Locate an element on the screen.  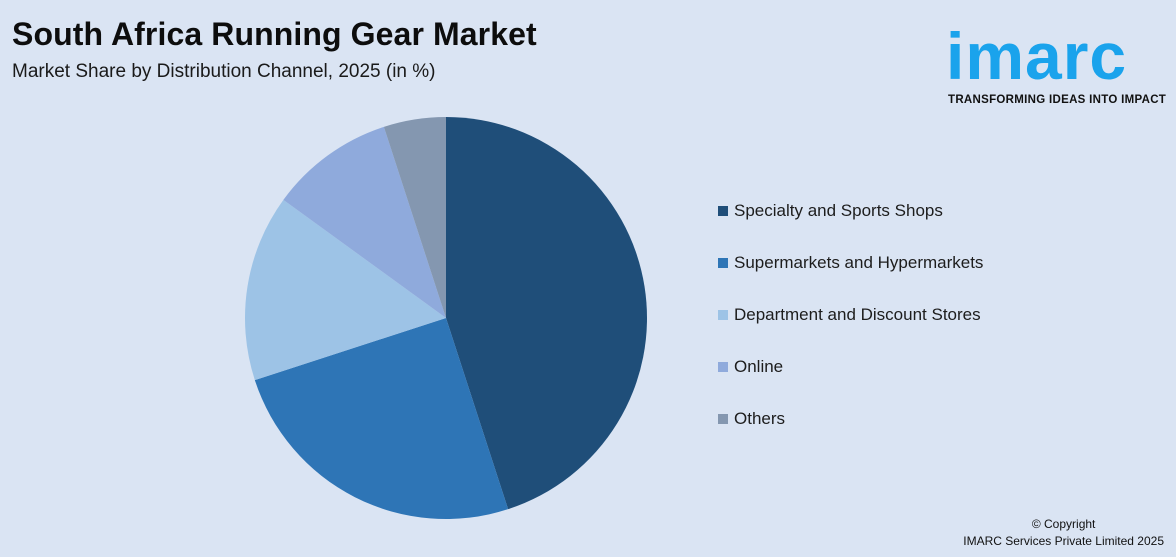
legend-item-others: Others is located at coordinates (850, 419).